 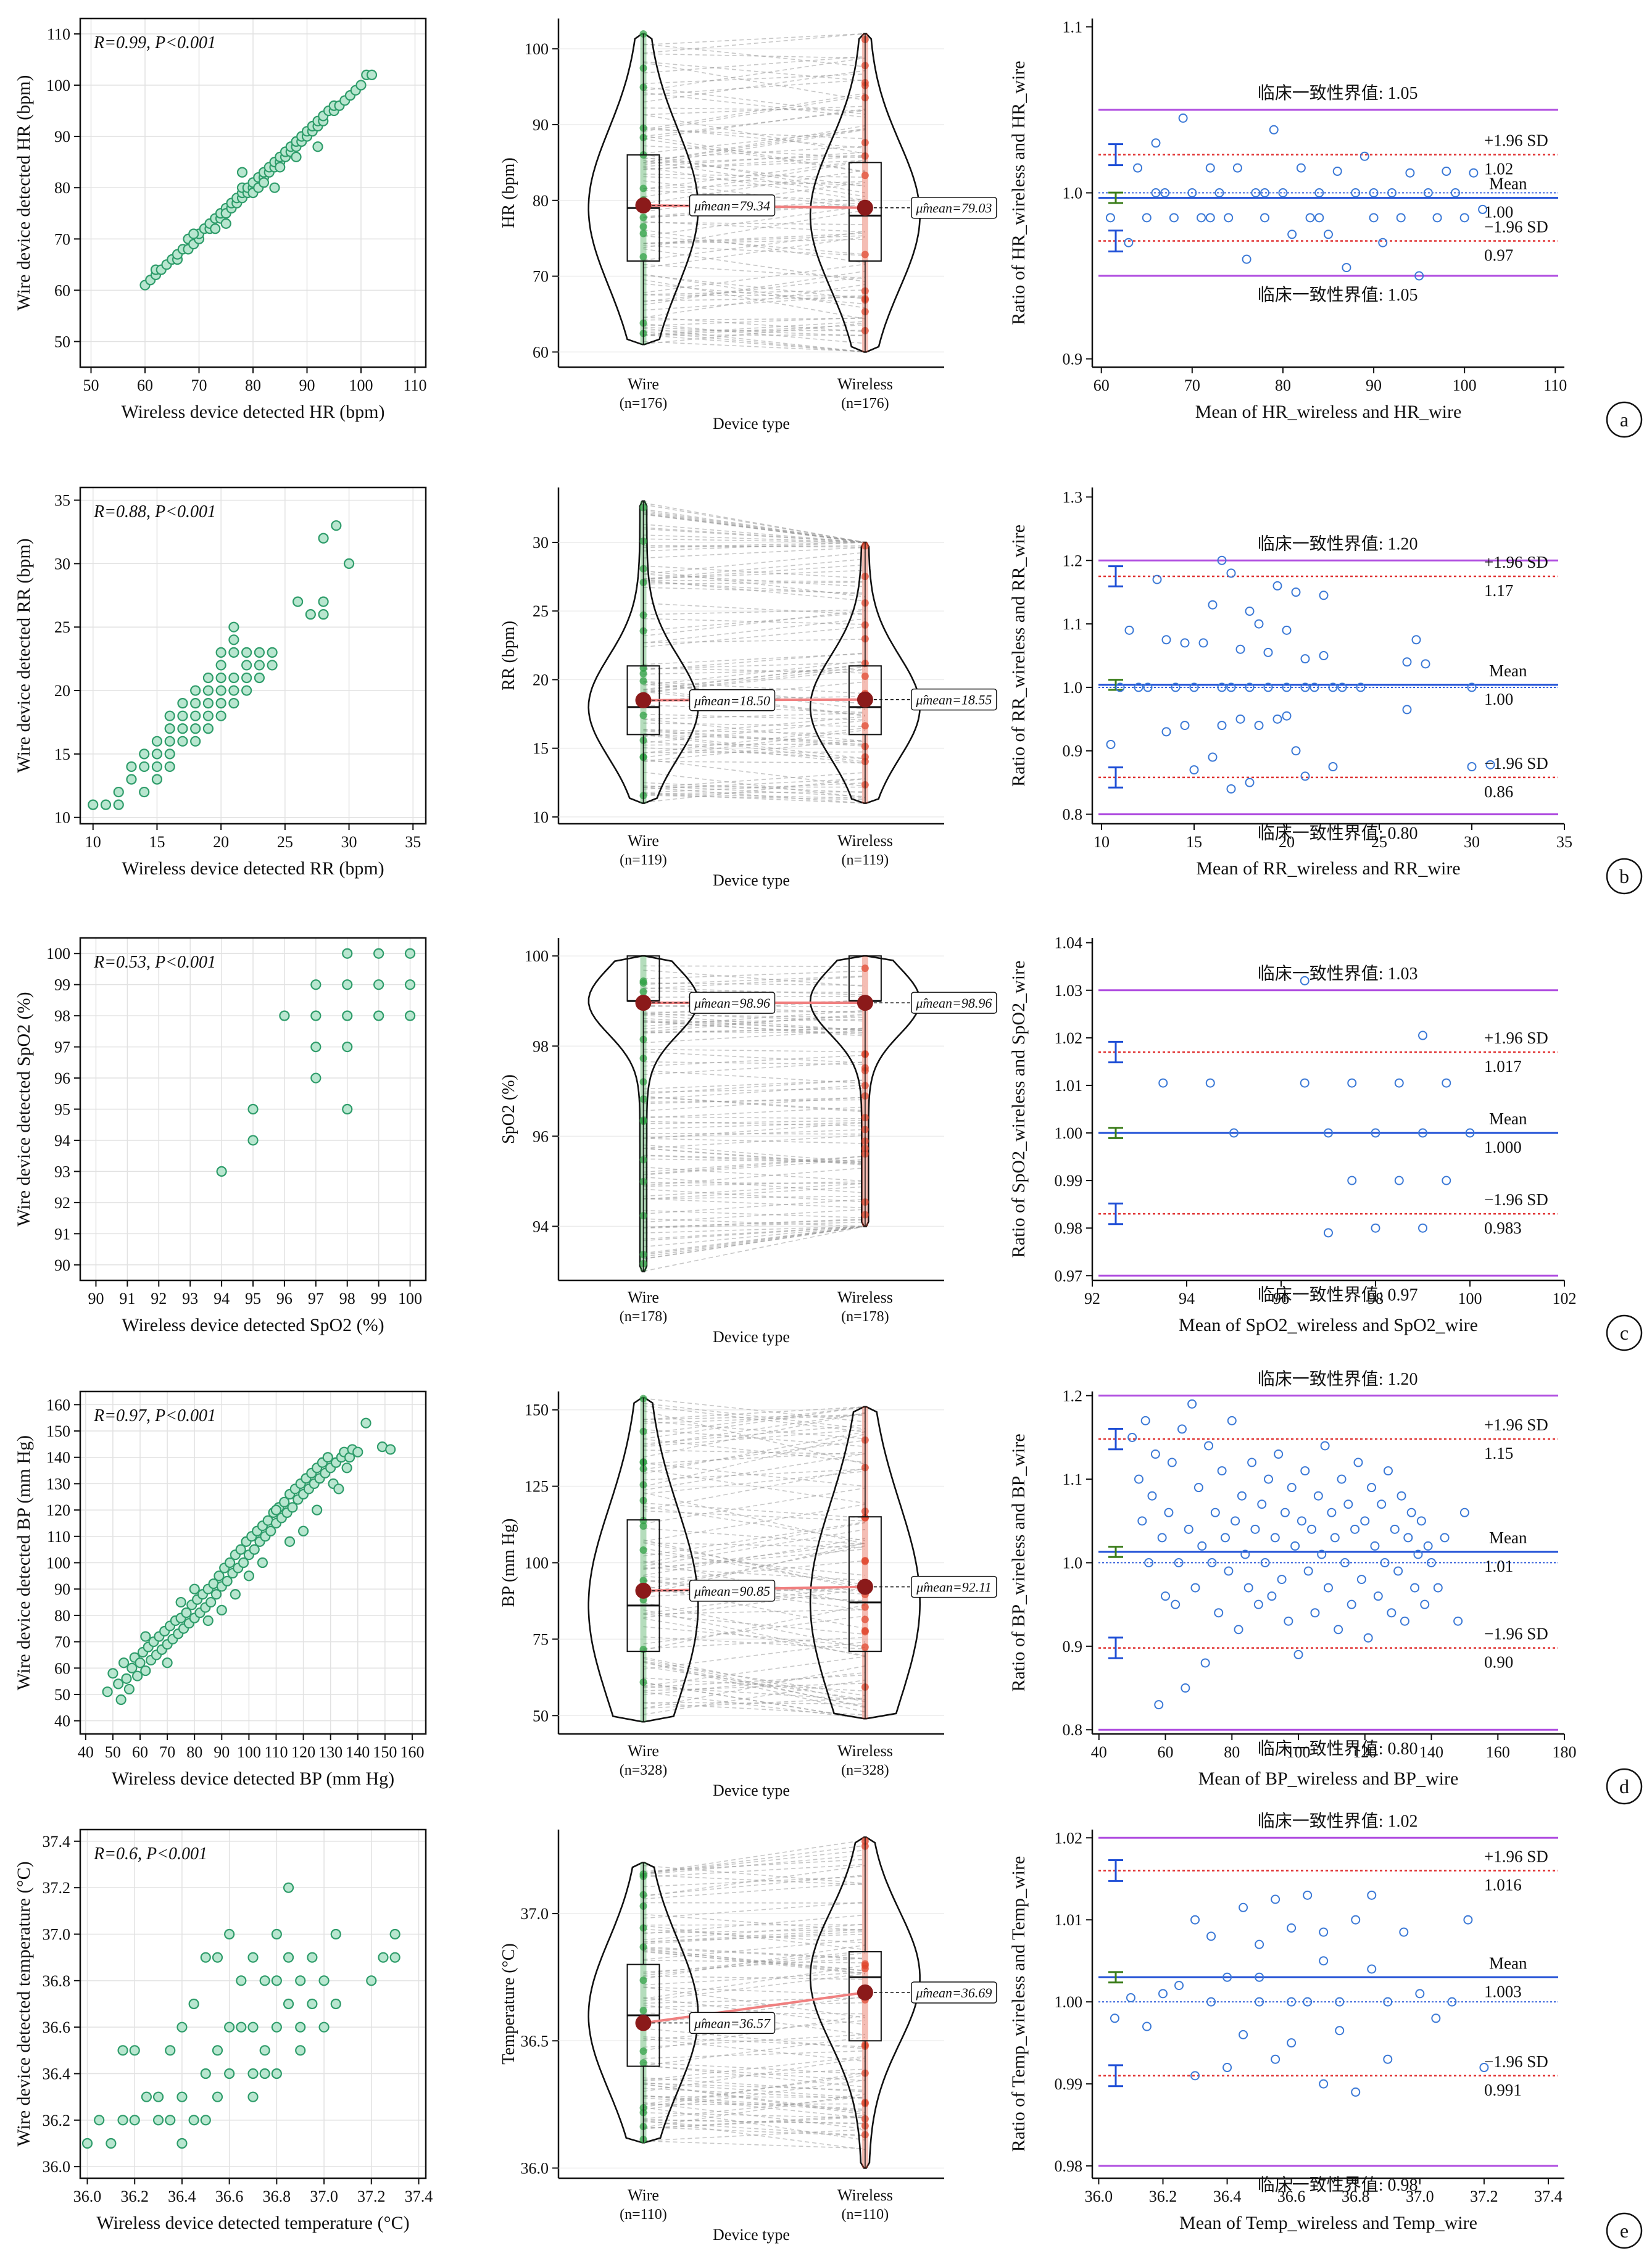 What do you see at coordinates (1102, 385) in the screenshot?
I see `x-tick-label: 60` at bounding box center [1102, 385].